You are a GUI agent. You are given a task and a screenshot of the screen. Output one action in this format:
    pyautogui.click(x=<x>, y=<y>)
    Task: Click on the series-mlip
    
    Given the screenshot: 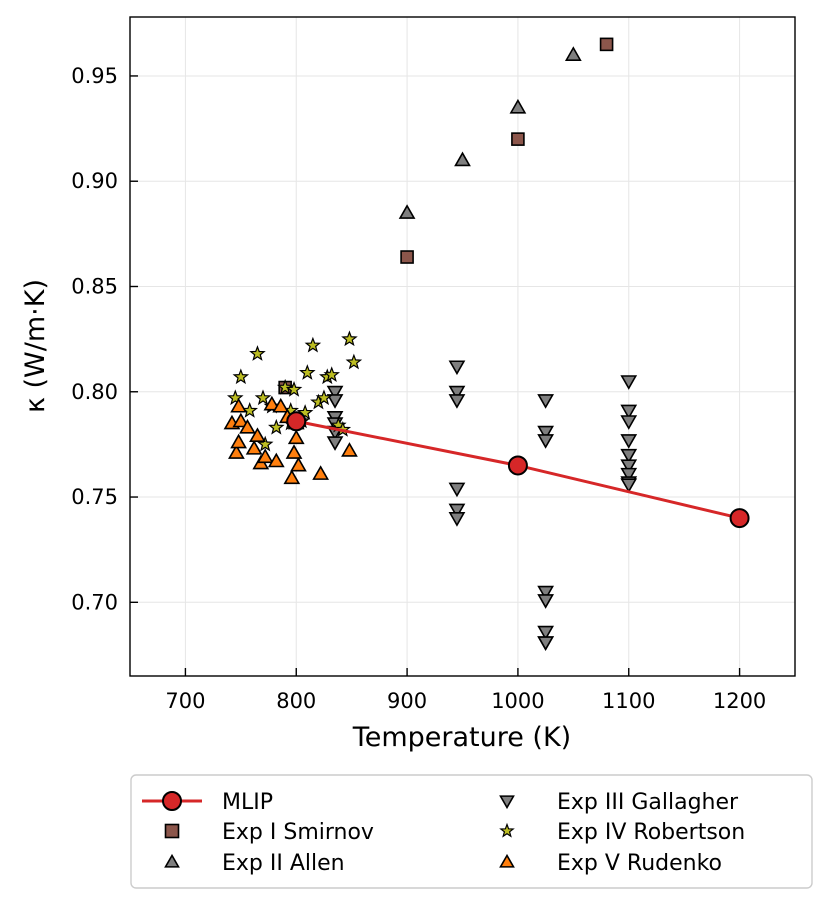 What is the action you would take?
    pyautogui.click(x=518, y=470)
    